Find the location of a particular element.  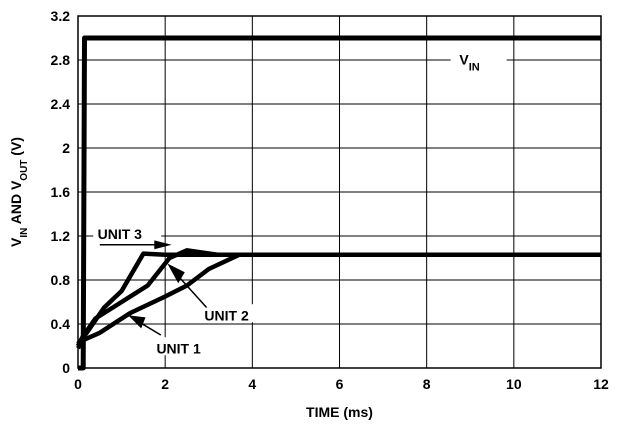

x-tick-label: 12 is located at coordinates (601, 384).